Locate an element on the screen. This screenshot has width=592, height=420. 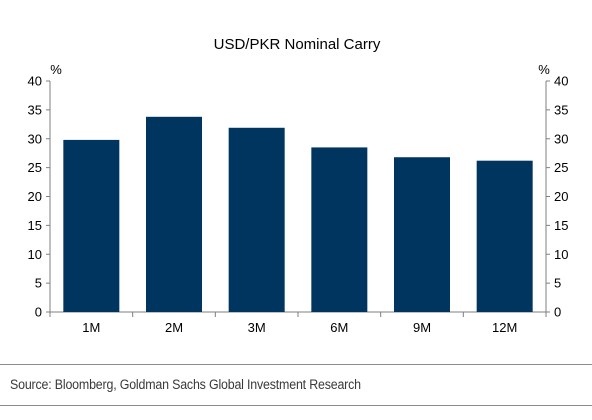
left-y-tick-label: 40 is located at coordinates (35, 81).